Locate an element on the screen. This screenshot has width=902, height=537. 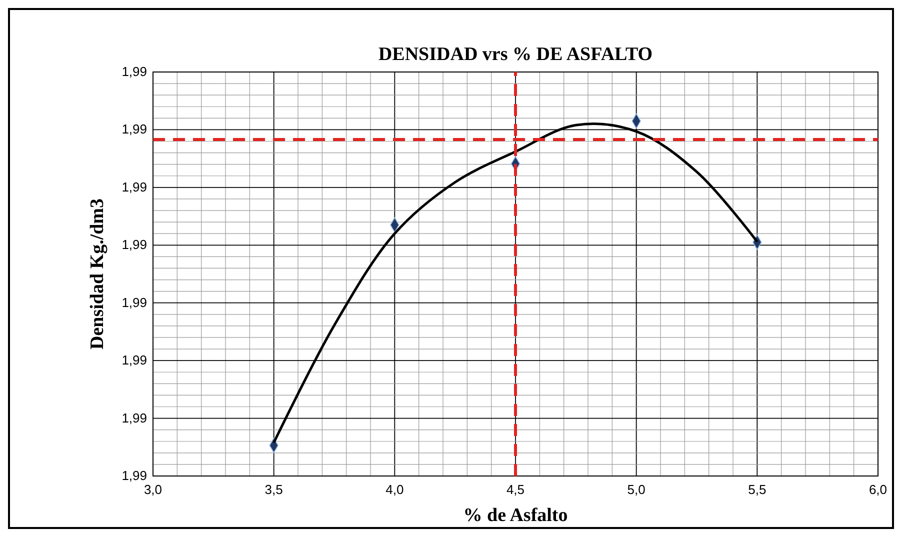
x-tick-label: 5,0 is located at coordinates (636, 489).